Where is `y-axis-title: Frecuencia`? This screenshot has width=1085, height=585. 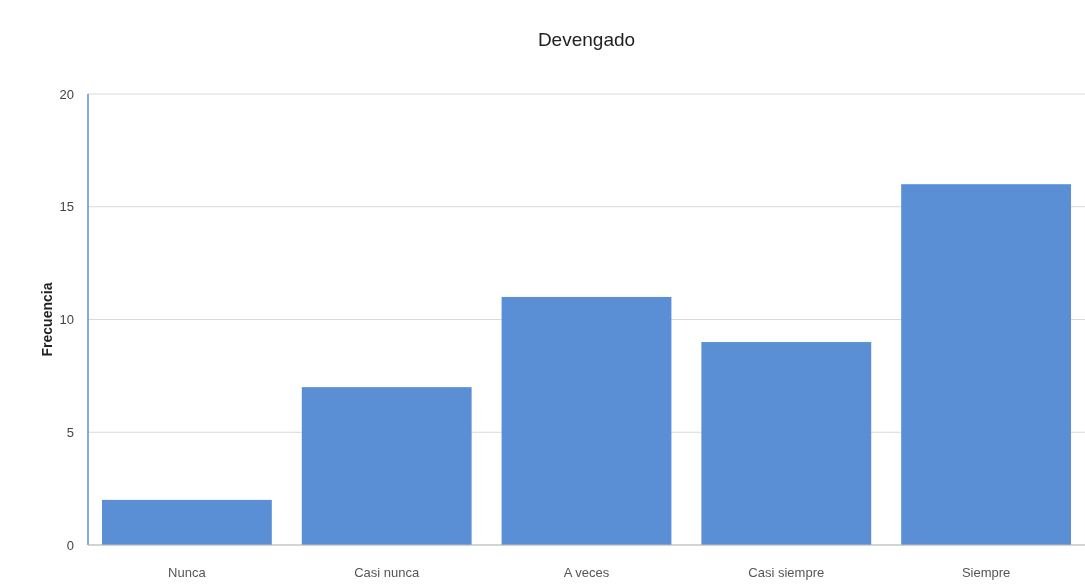
y-axis-title: Frecuencia is located at coordinates (47, 319).